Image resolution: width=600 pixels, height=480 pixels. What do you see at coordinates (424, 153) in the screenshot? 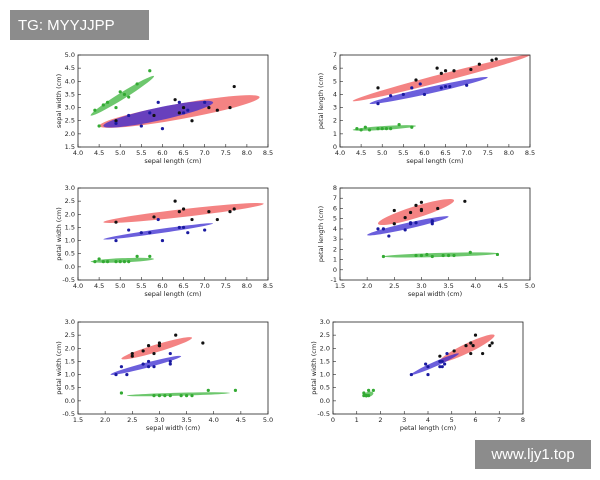
I see `x-tick-label: 6.0` at bounding box center [424, 153].